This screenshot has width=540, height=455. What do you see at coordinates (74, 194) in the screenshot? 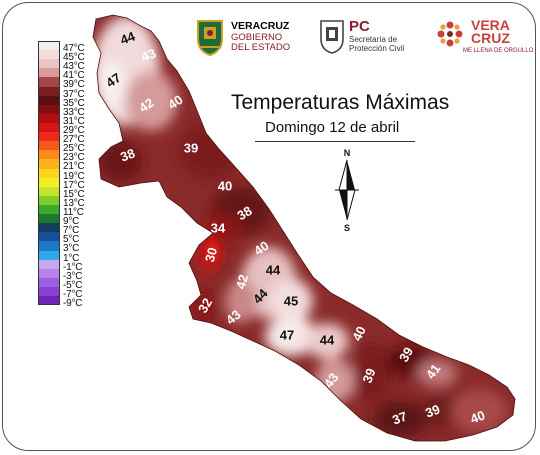
I see `legend-label: 15°C` at bounding box center [74, 194].